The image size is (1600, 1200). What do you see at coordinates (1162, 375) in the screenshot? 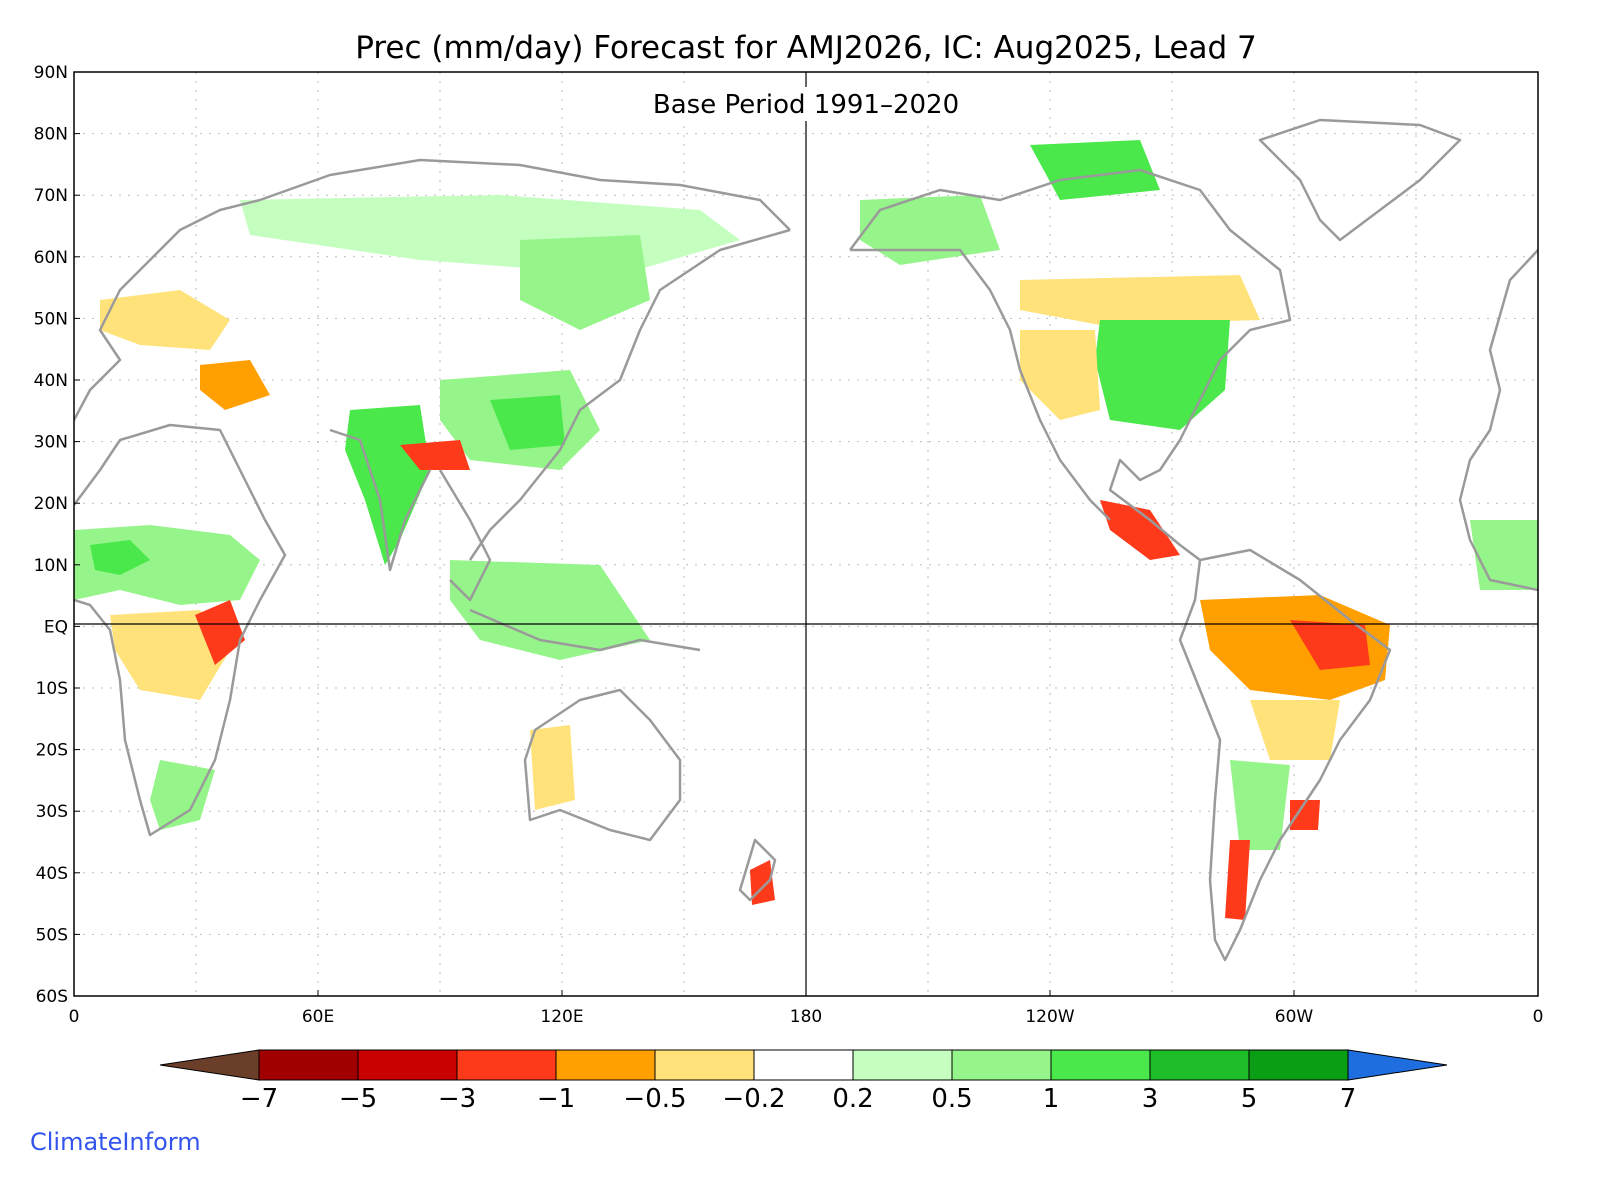
I see `anomaly-region-us-east` at bounding box center [1162, 375].